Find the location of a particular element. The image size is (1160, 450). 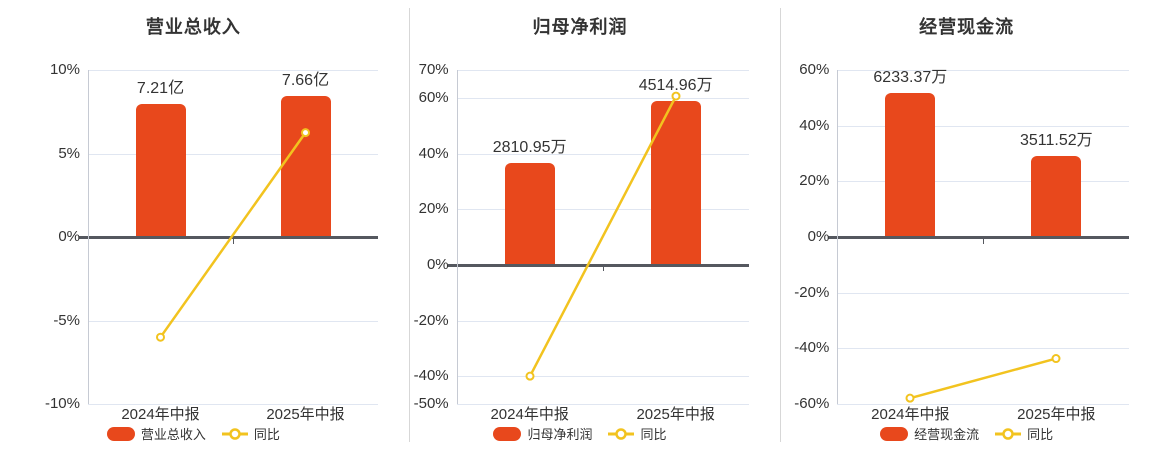

y-axis-label: -5% is located at coordinates (66, 320).